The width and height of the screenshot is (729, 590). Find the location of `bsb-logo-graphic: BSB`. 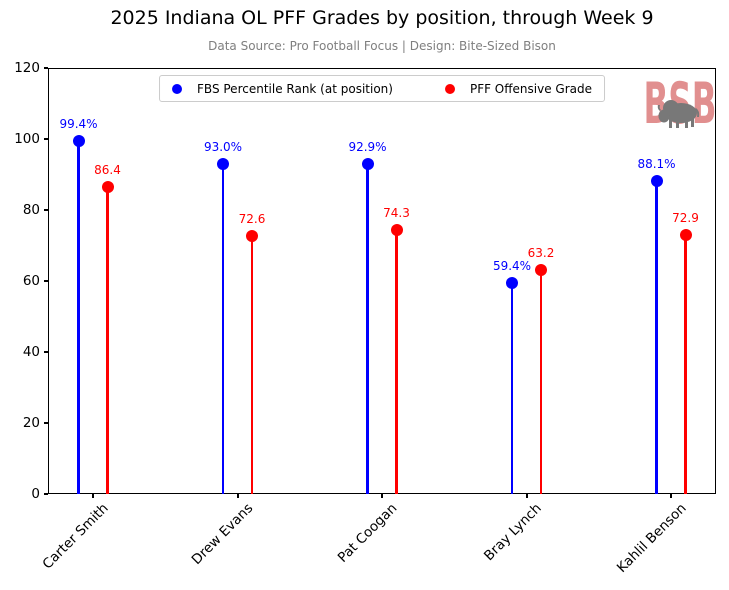

bsb-logo-graphic: BSB is located at coordinates (680, 104).